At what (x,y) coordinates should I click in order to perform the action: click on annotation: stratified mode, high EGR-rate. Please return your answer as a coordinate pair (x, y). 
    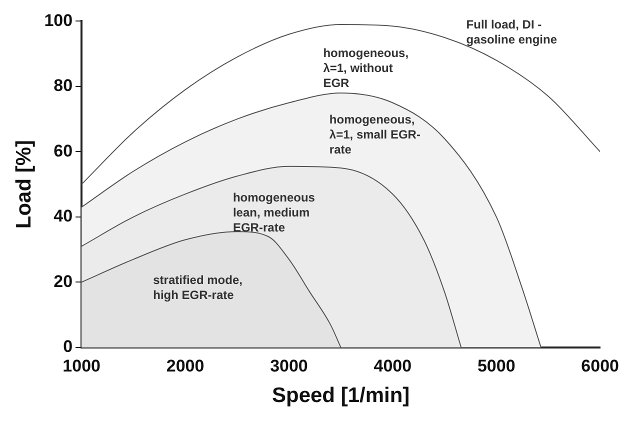
    Looking at the image, I should click on (197, 287).